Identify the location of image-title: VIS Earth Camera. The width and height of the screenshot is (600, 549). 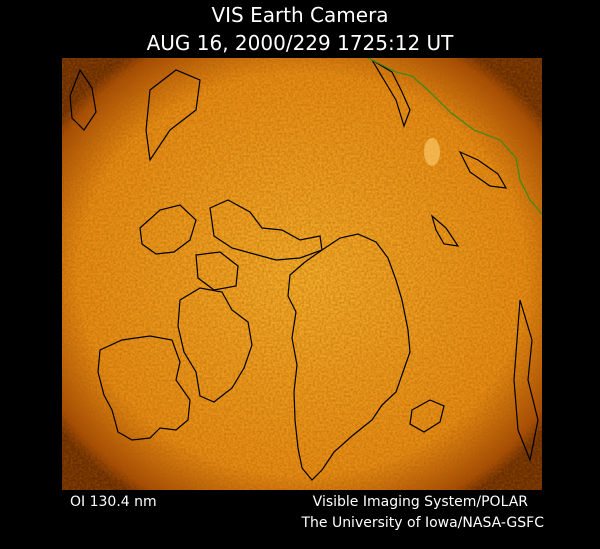
(299, 15).